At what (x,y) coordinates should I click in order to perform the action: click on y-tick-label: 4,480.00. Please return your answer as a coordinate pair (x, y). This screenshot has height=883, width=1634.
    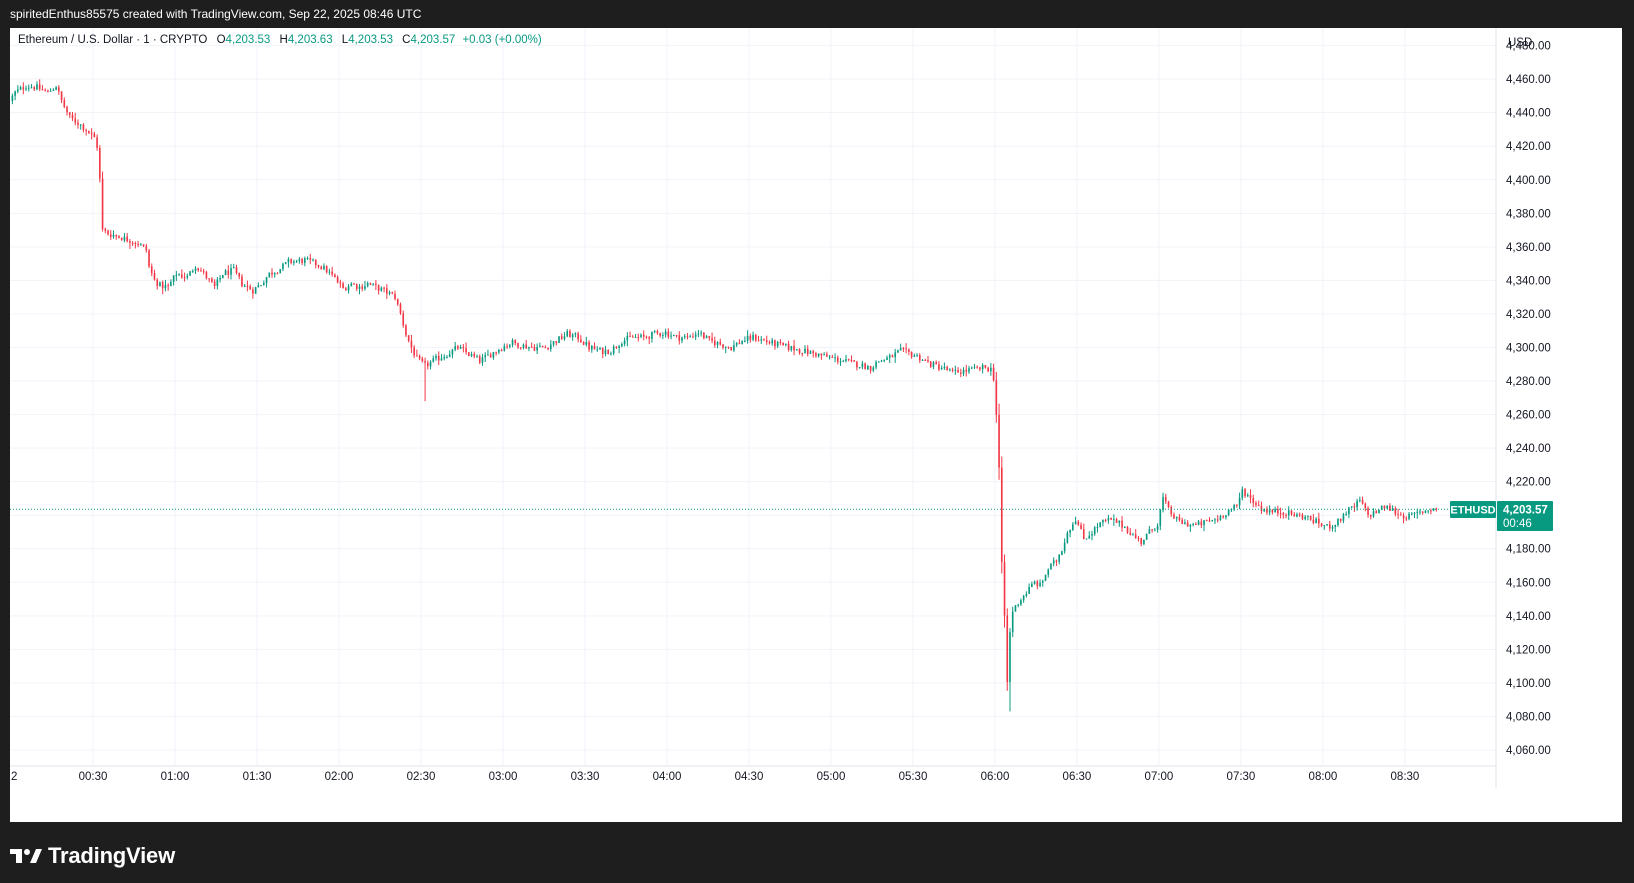
    Looking at the image, I should click on (1528, 47).